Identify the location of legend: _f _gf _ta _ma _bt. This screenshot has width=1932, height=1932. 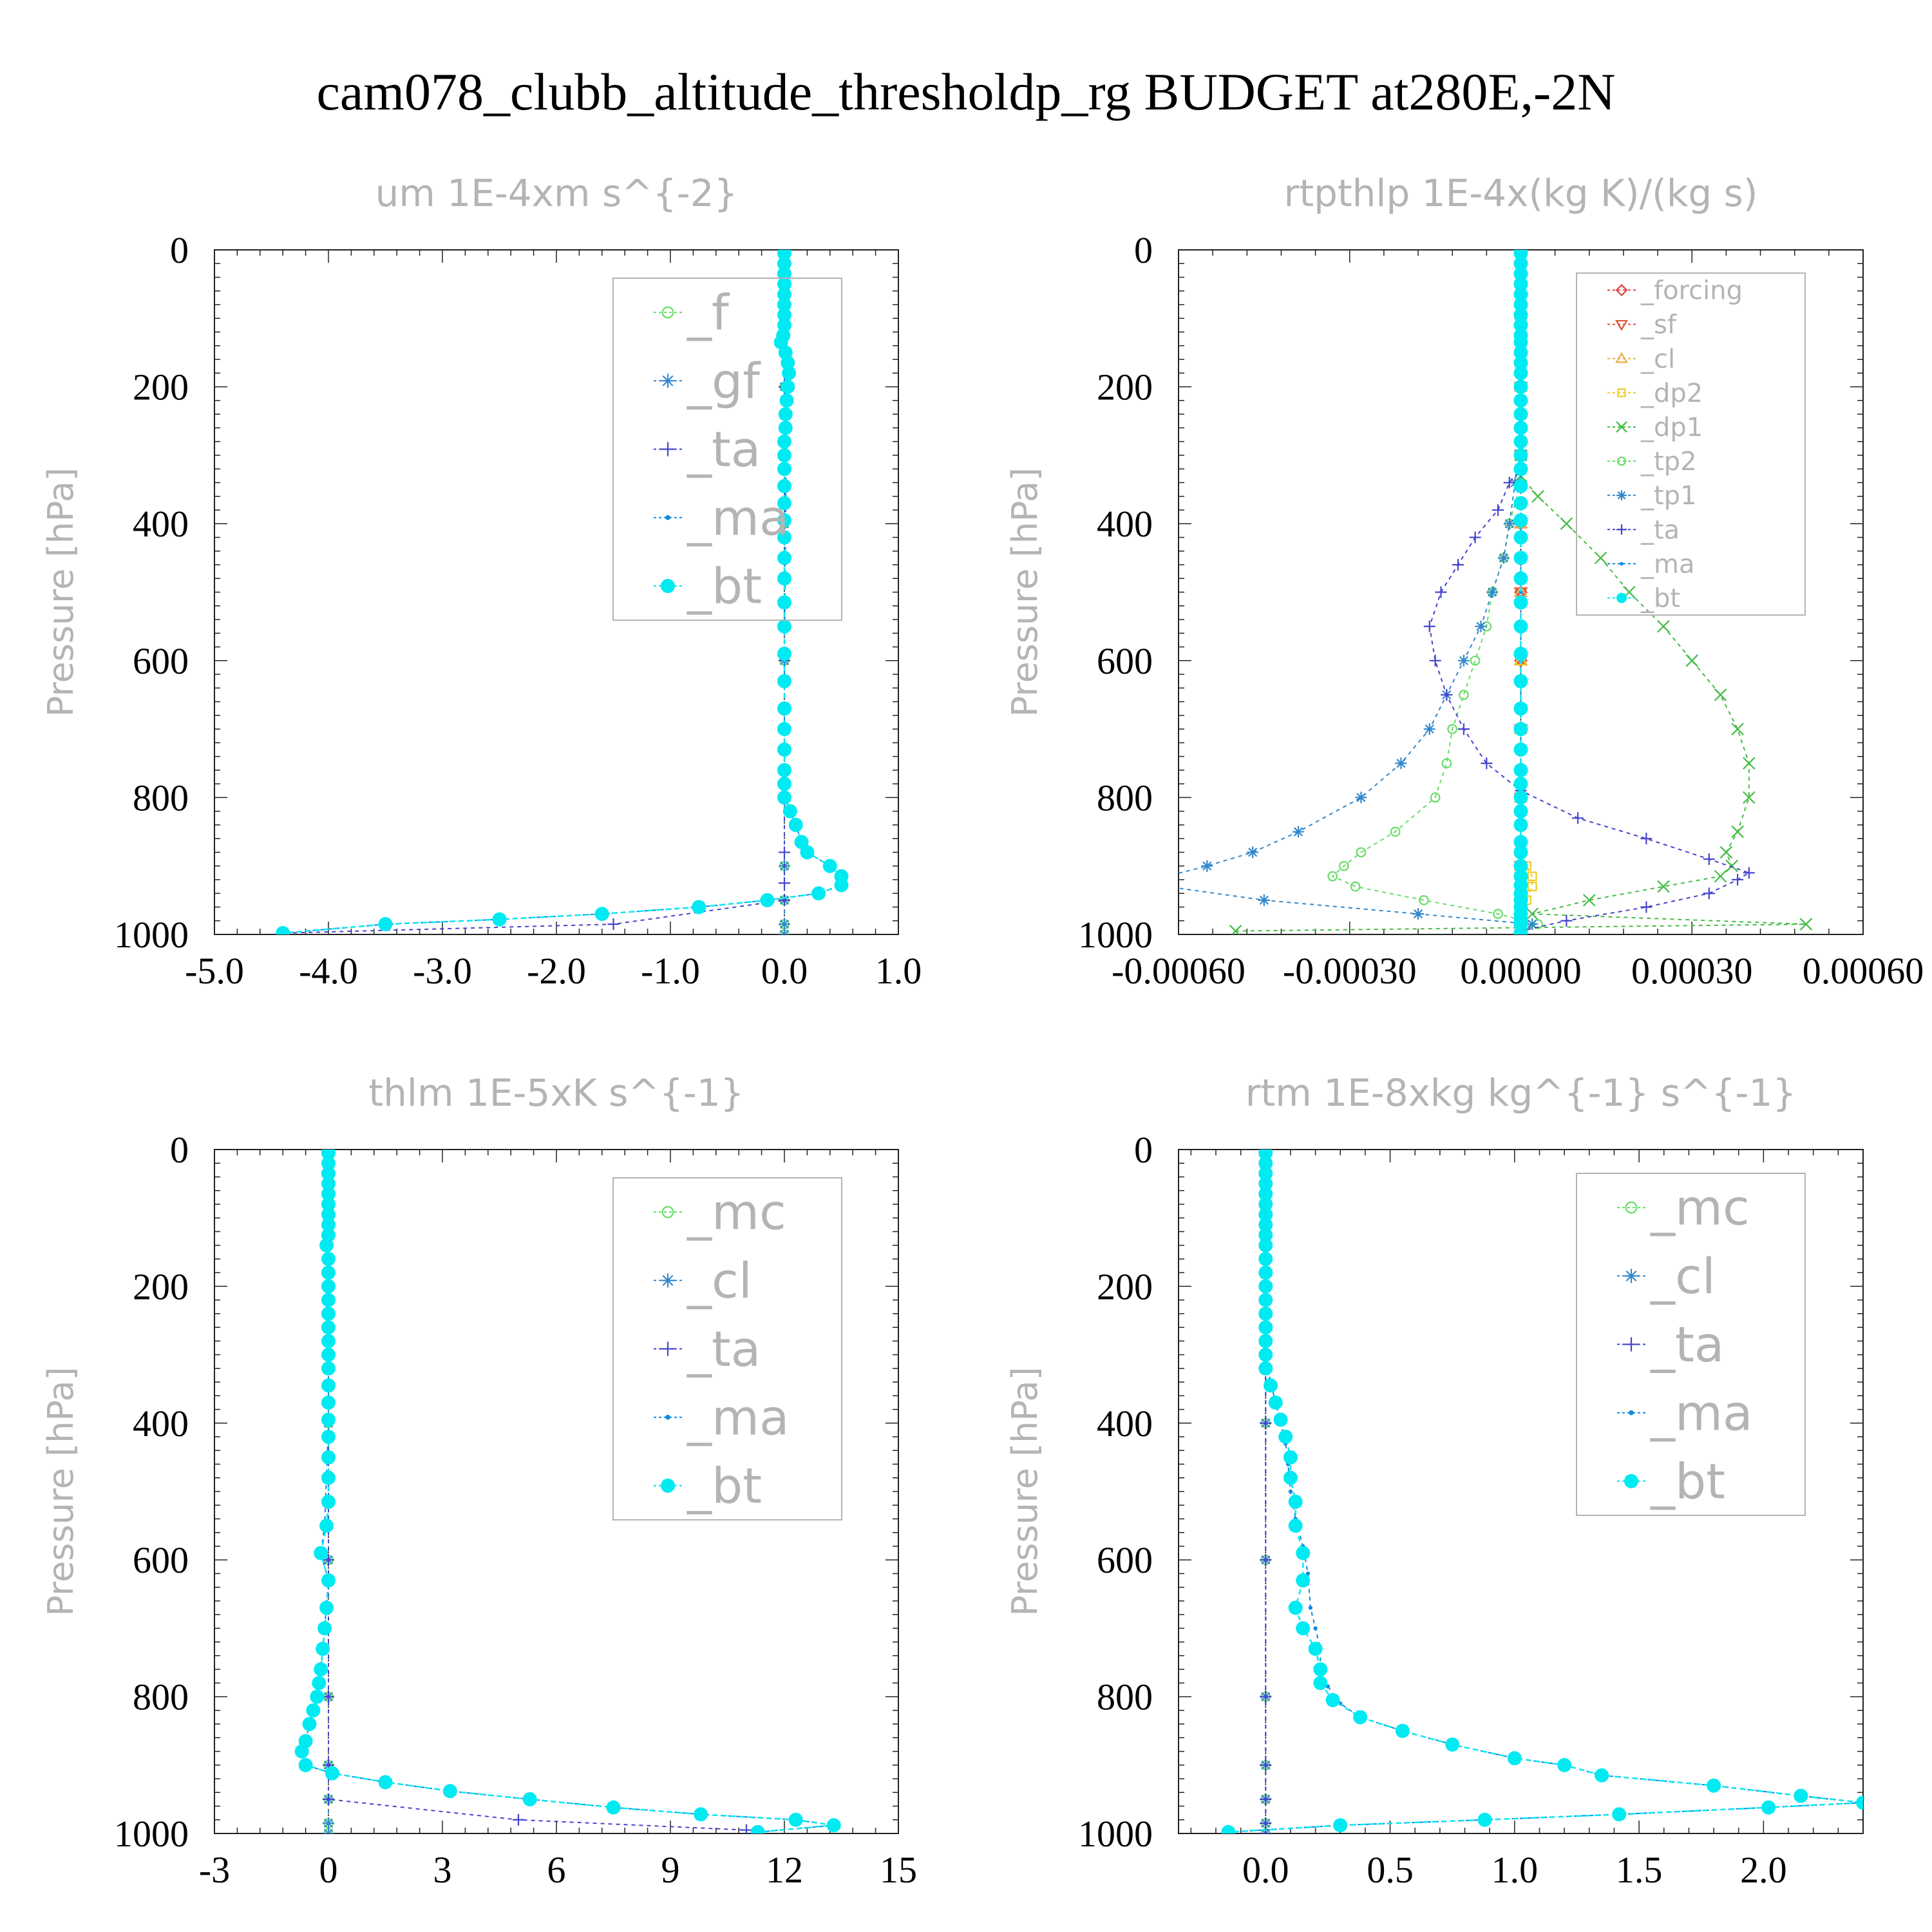
(727, 449).